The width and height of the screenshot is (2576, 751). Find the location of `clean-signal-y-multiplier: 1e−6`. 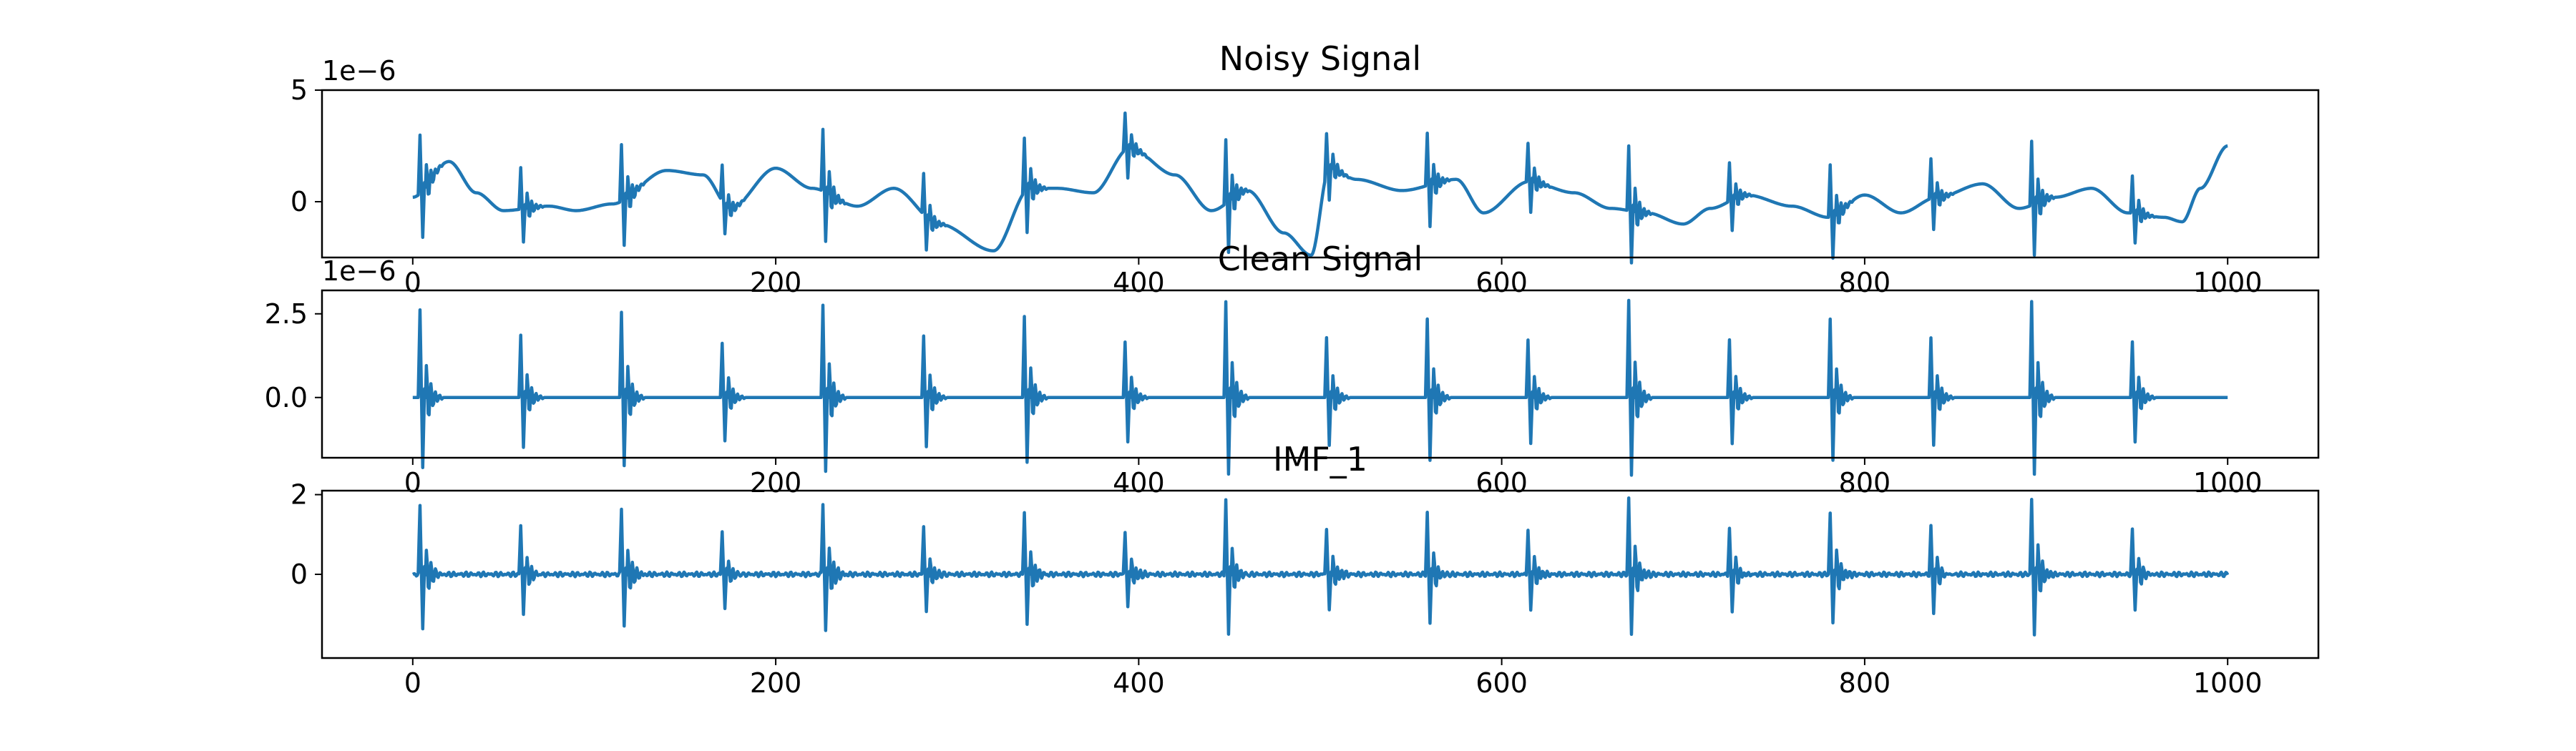

clean-signal-y-multiplier: 1e−6 is located at coordinates (359, 271).